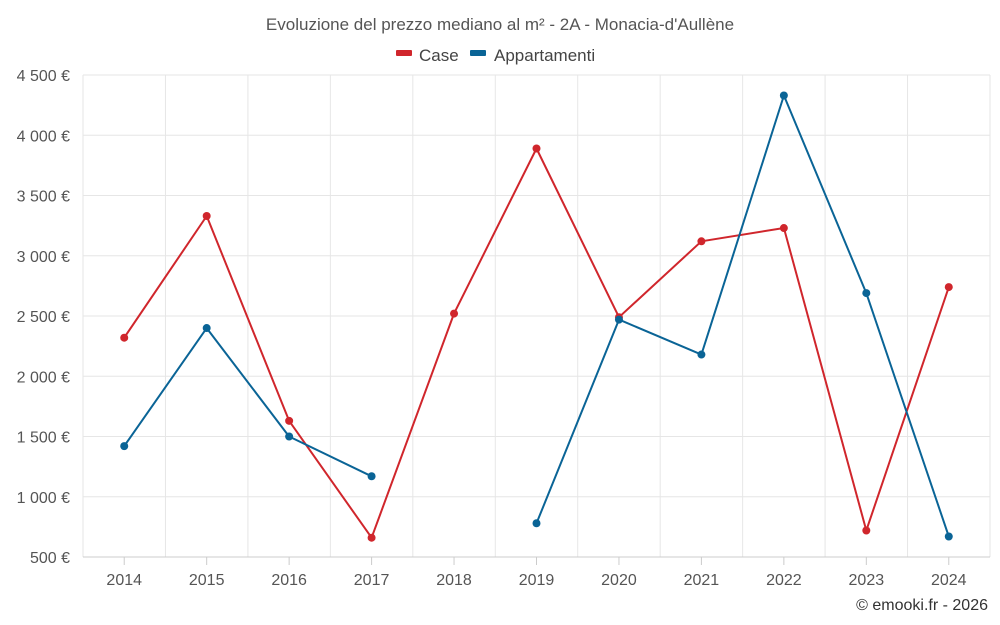 The height and width of the screenshot is (625, 1000). What do you see at coordinates (43, 197) in the screenshot?
I see `y-tick-label-3500: 3 500 €` at bounding box center [43, 197].